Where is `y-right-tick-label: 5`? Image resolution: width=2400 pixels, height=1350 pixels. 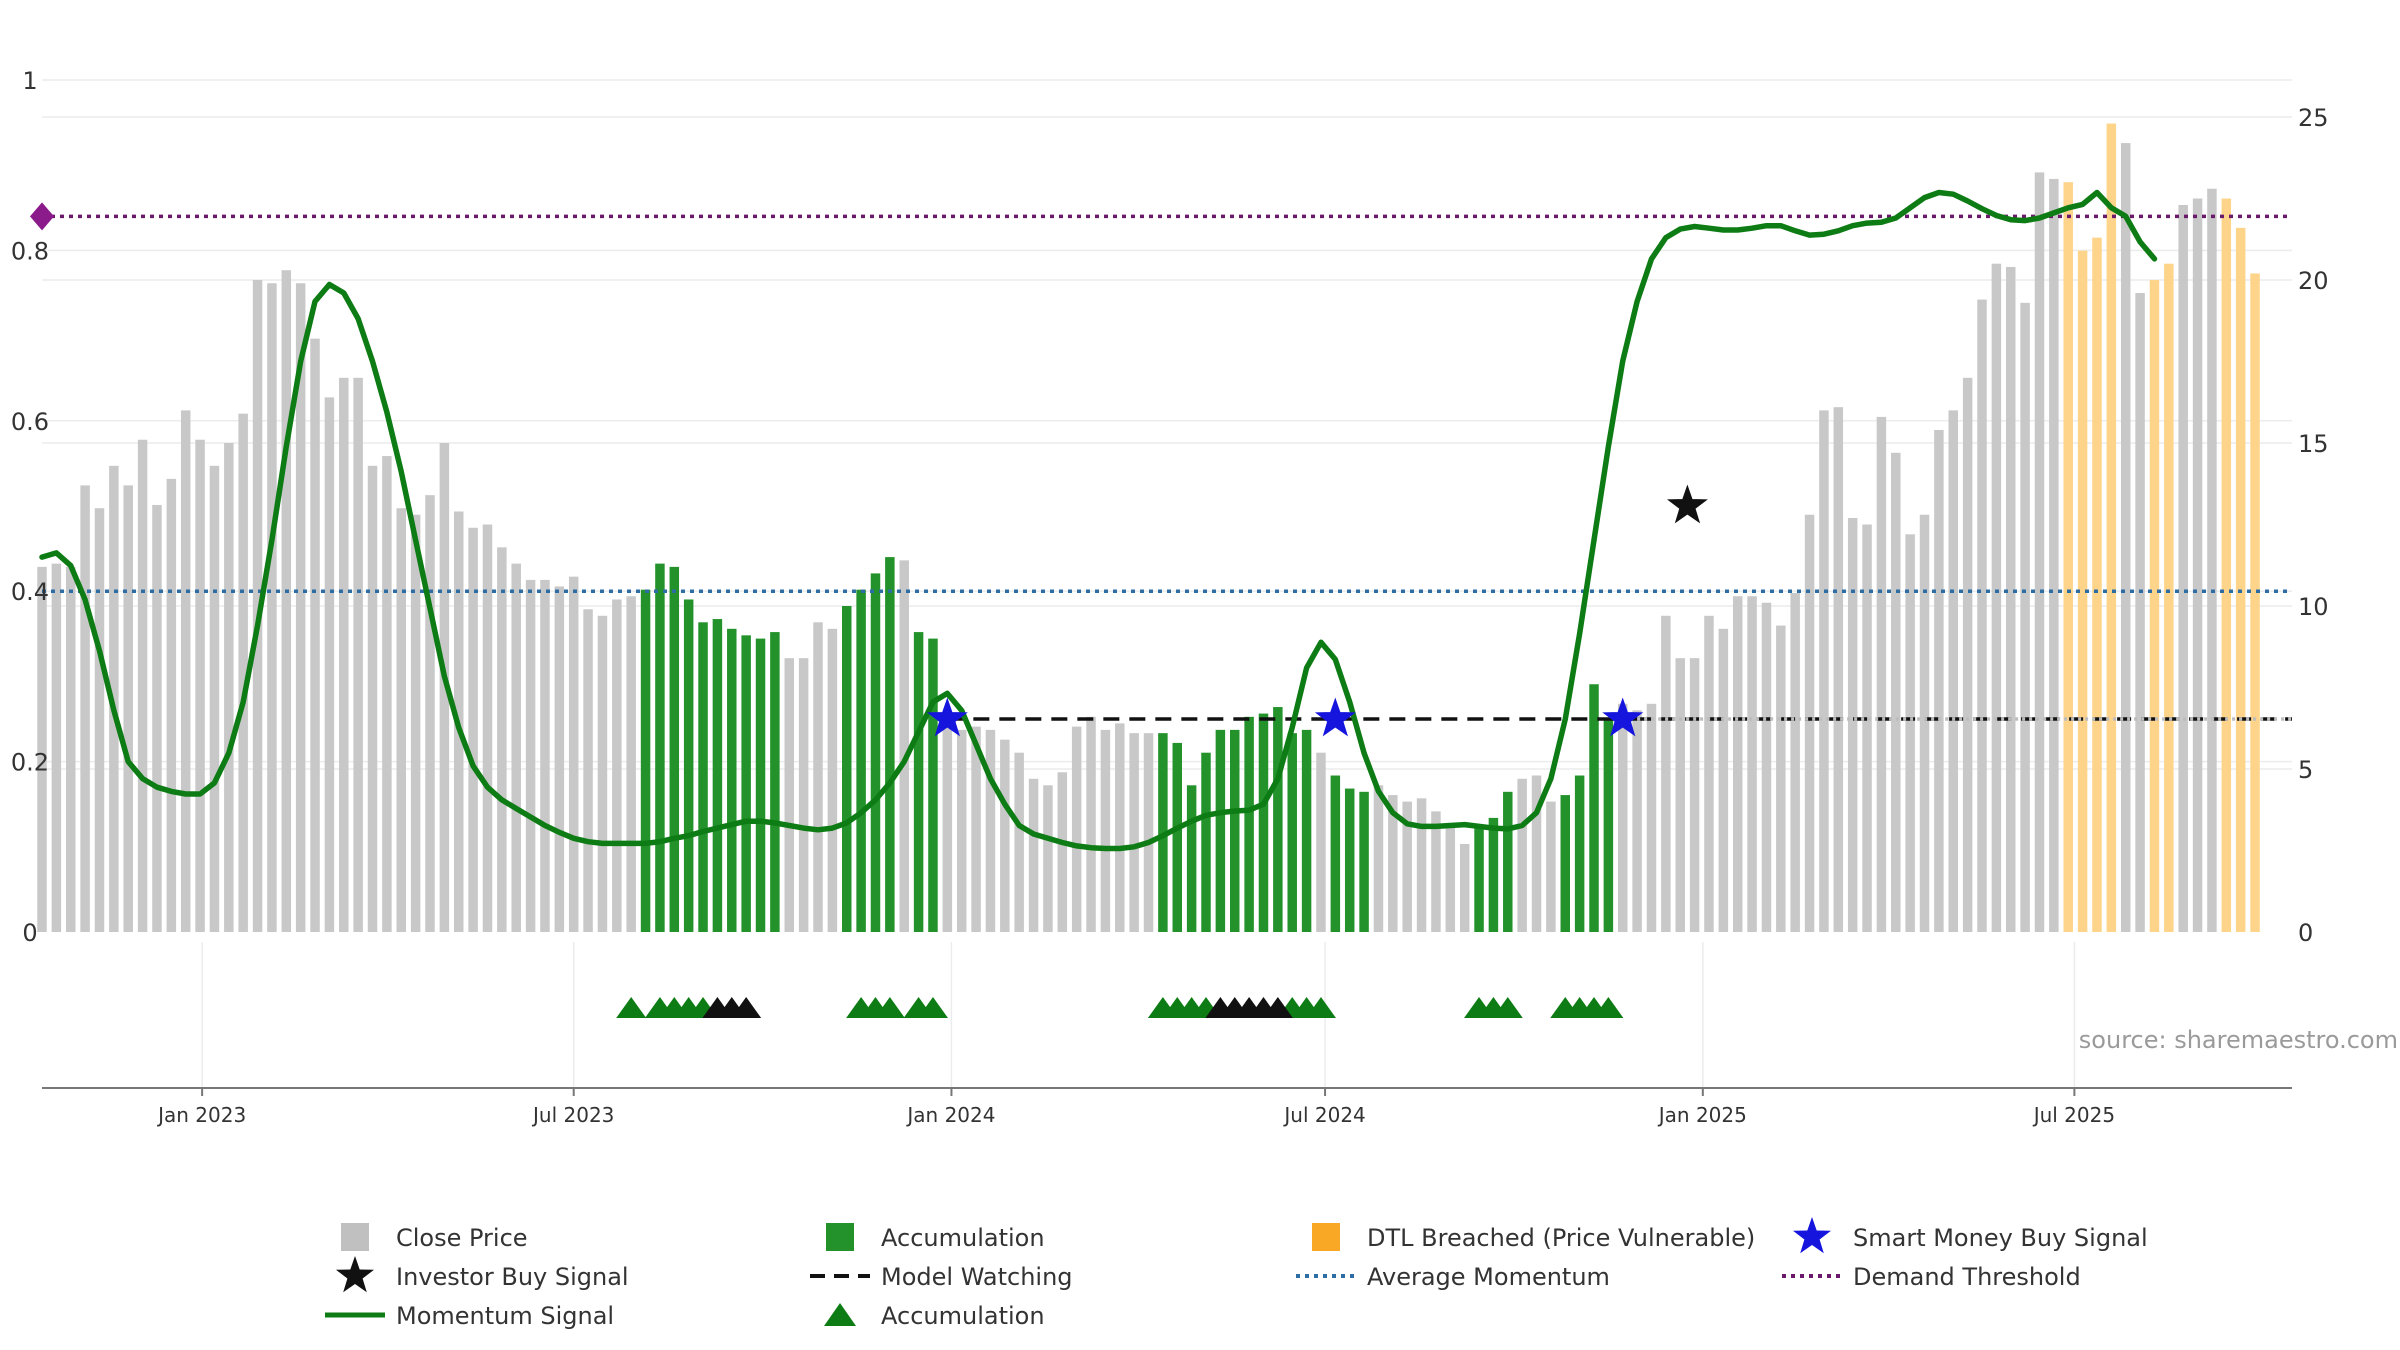 y-right-tick-label: 5 is located at coordinates (2305, 770).